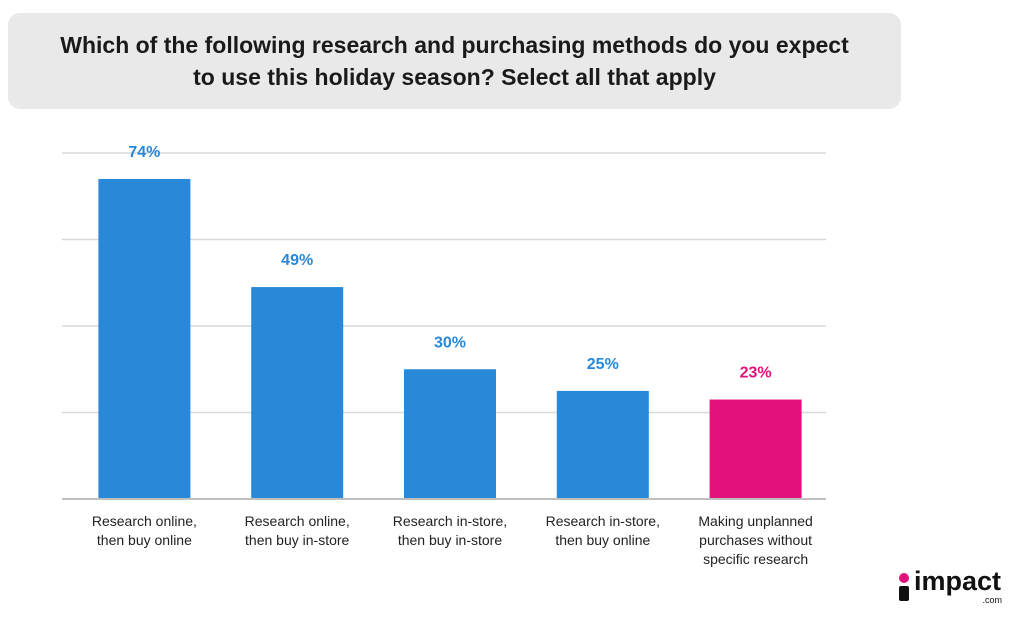 This screenshot has height=626, width=1024. What do you see at coordinates (603, 364) in the screenshot?
I see `data-label-4: 25%` at bounding box center [603, 364].